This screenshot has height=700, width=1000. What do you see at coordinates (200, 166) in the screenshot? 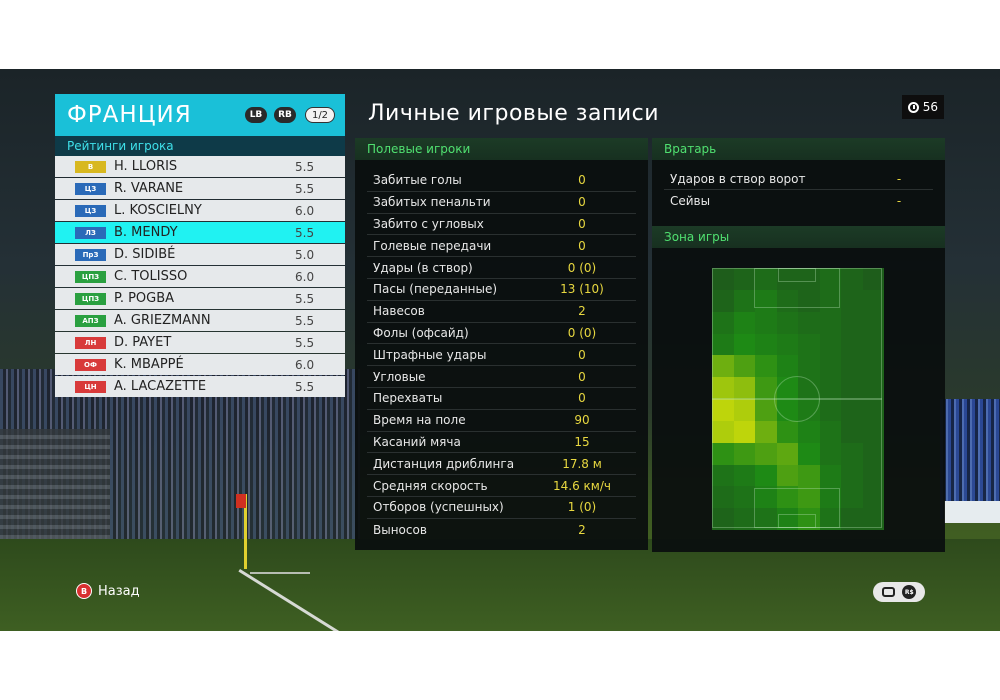
I see `player-row: В H. LLORIS 5.5` at bounding box center [200, 166].